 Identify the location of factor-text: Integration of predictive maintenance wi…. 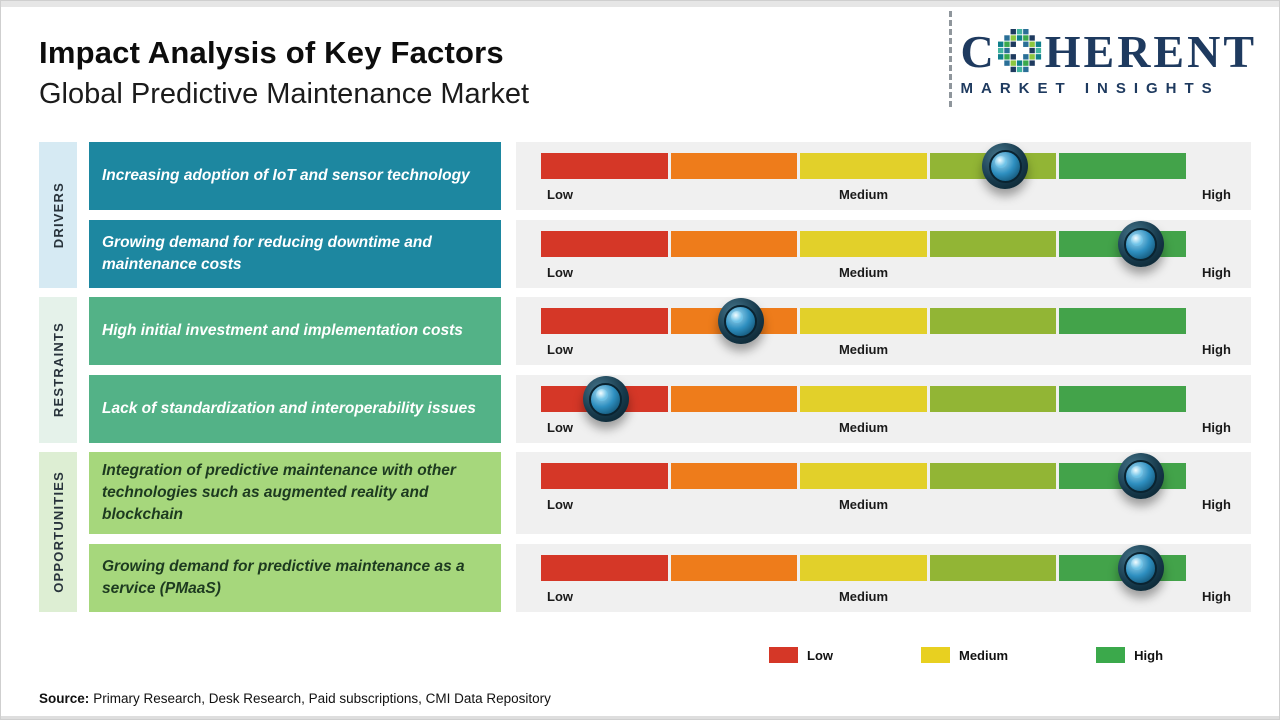
(279, 492).